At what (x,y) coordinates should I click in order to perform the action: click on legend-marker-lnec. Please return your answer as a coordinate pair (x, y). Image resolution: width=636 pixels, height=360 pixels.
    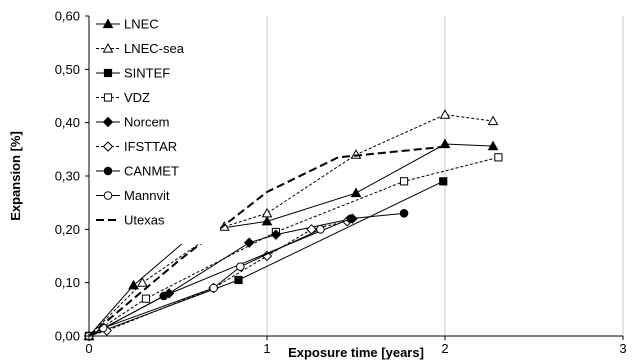
    Looking at the image, I should click on (108, 23).